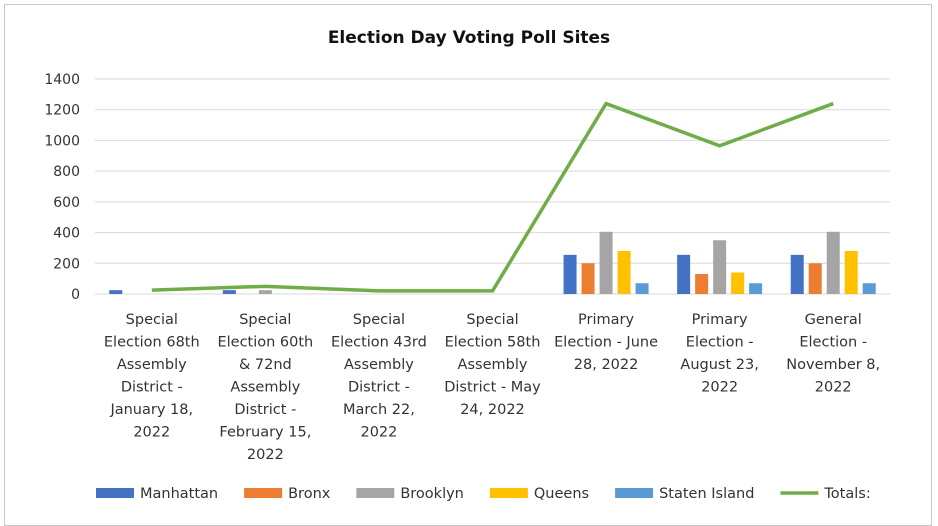 The height and width of the screenshot is (526, 938). I want to click on legend-swatch-manhattan, so click(115, 493).